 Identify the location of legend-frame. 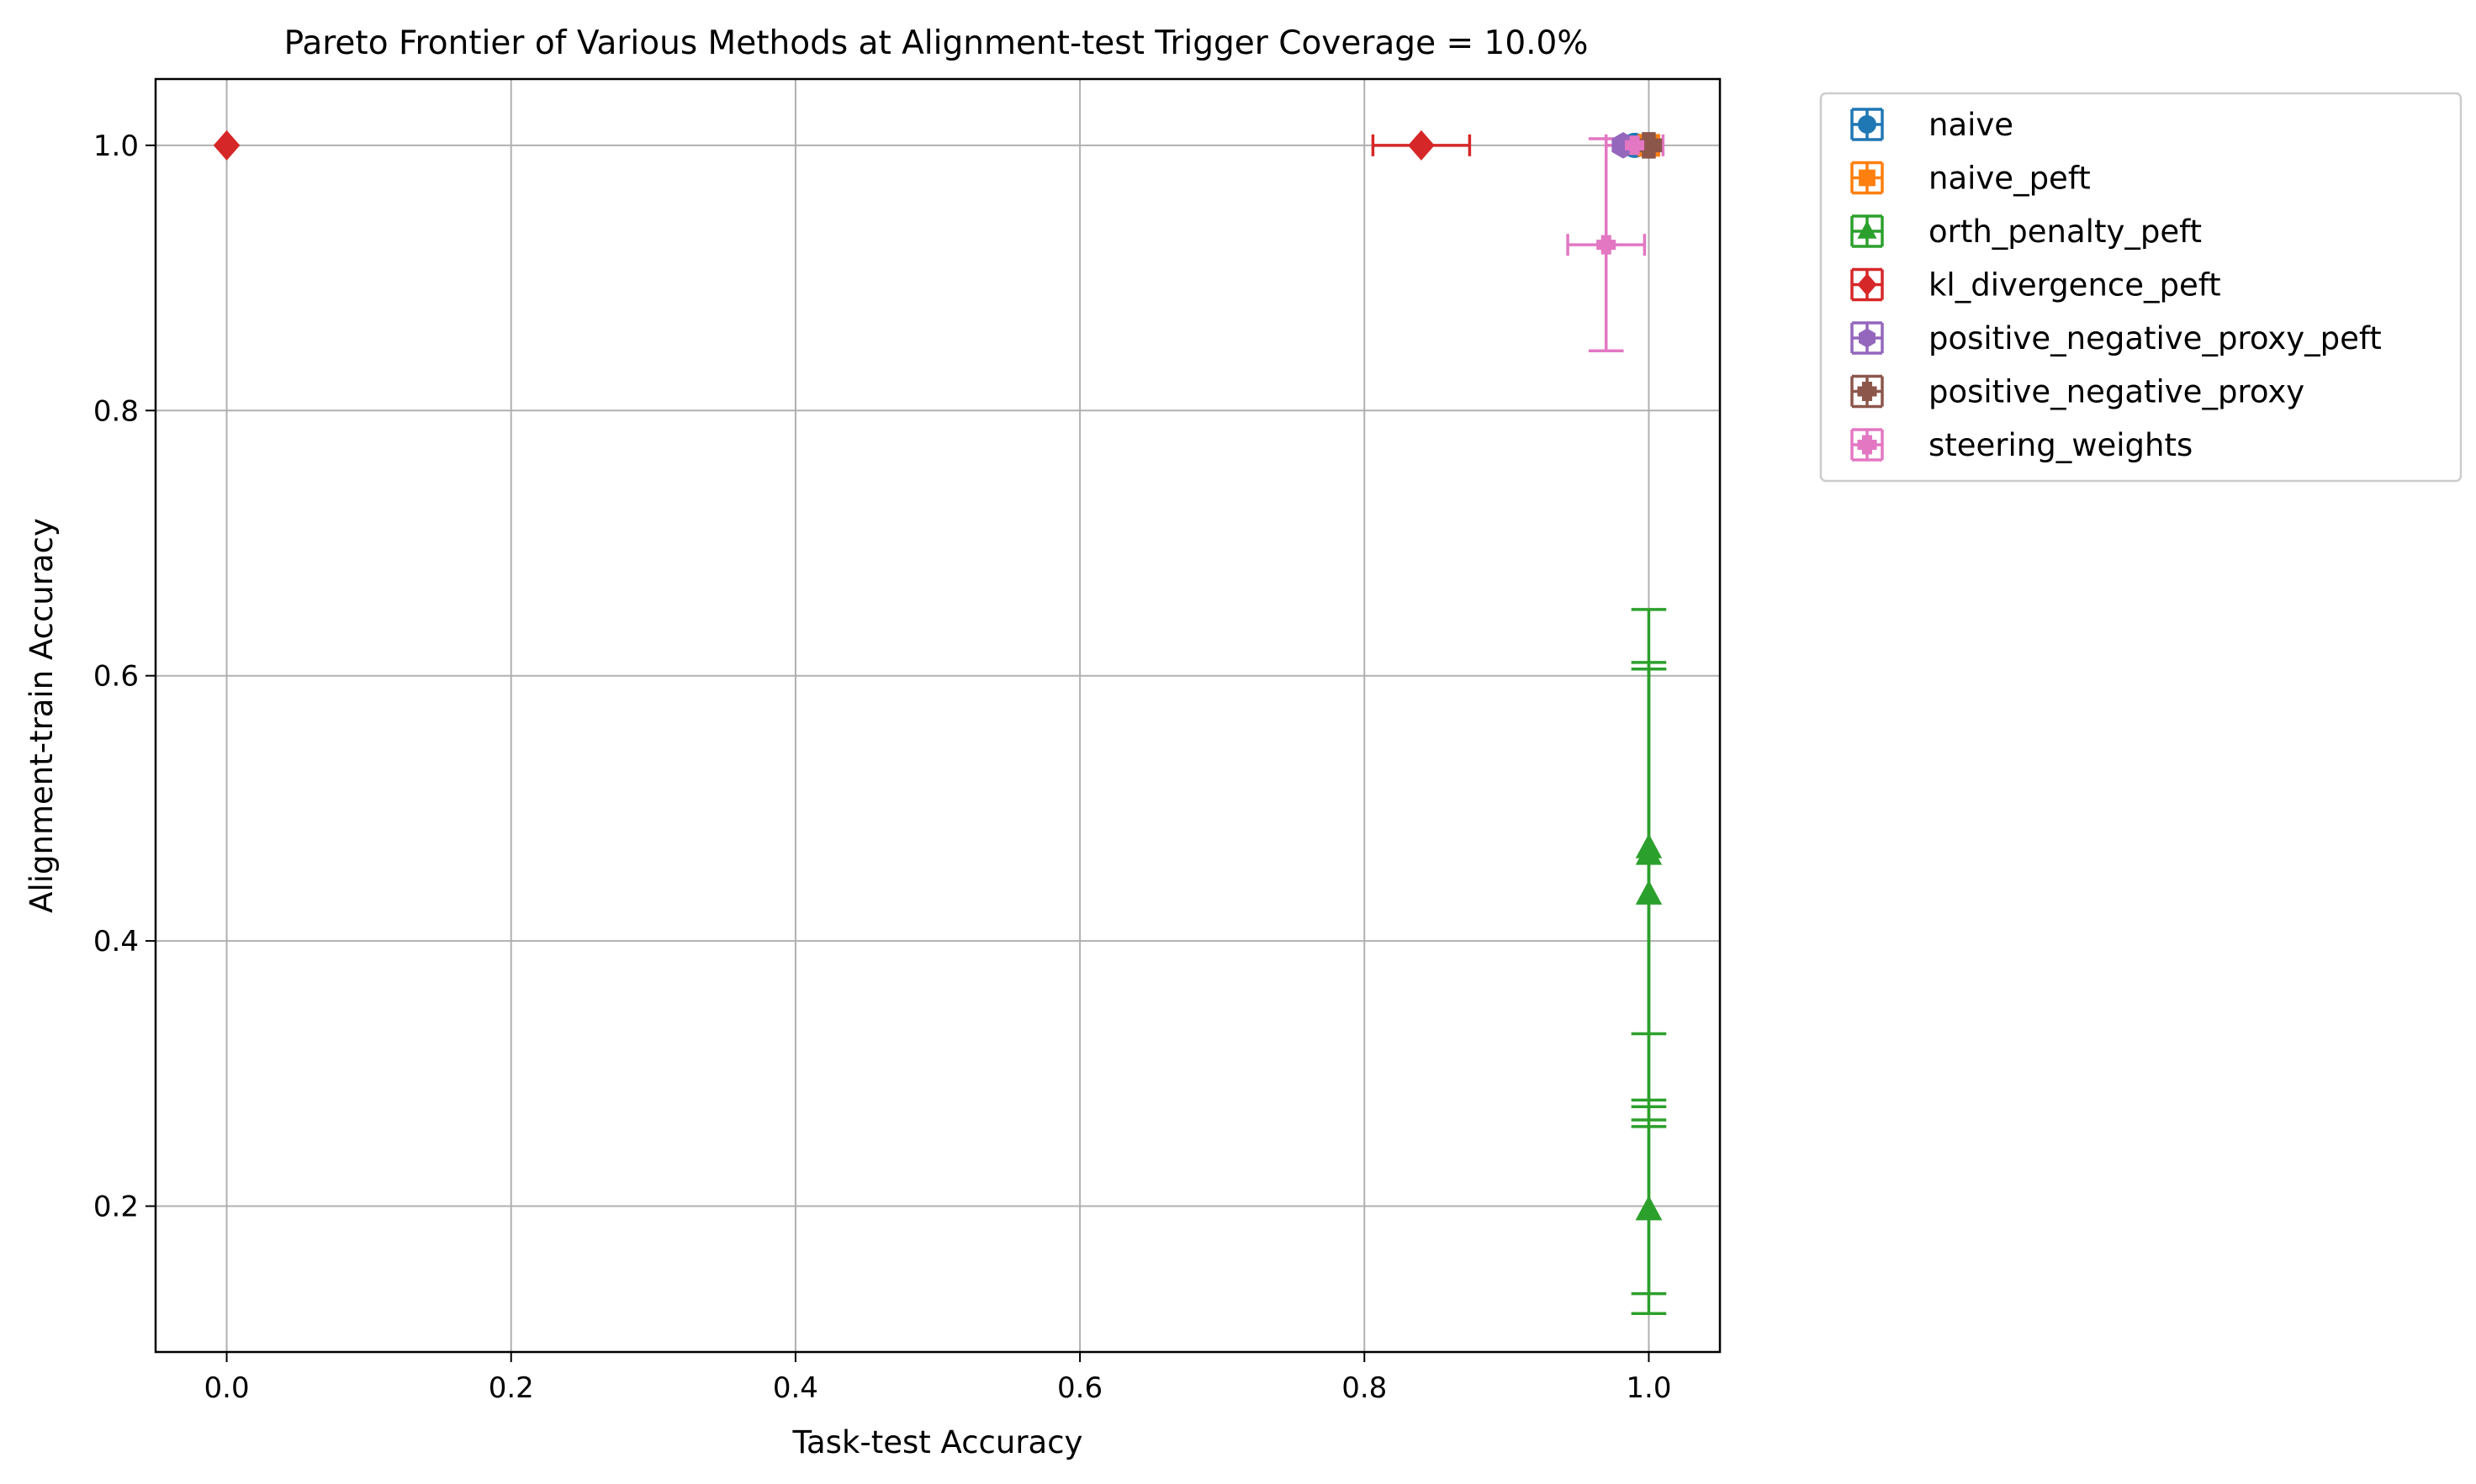
(2141, 287).